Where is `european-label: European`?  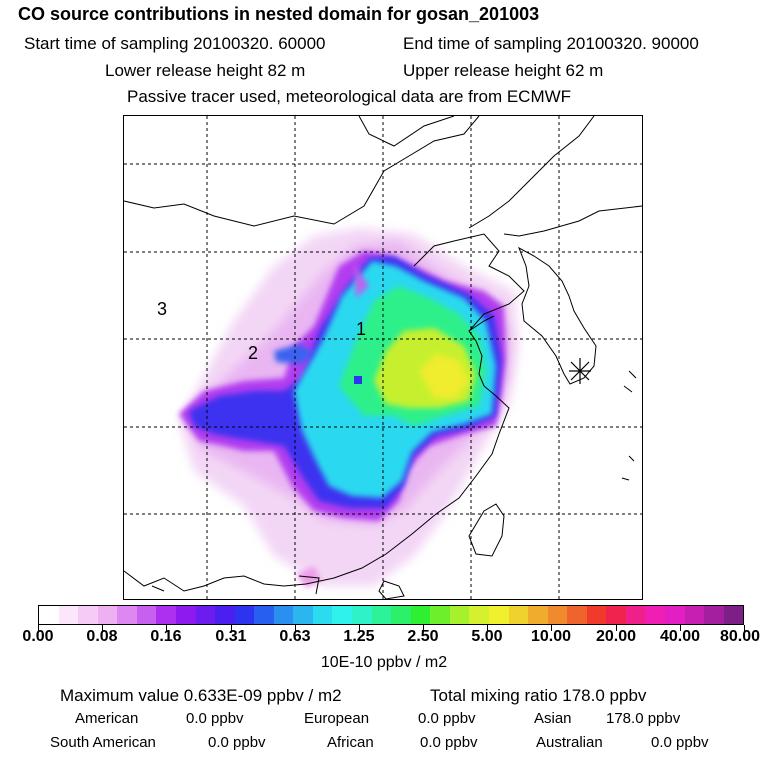
european-label: European is located at coordinates (337, 718).